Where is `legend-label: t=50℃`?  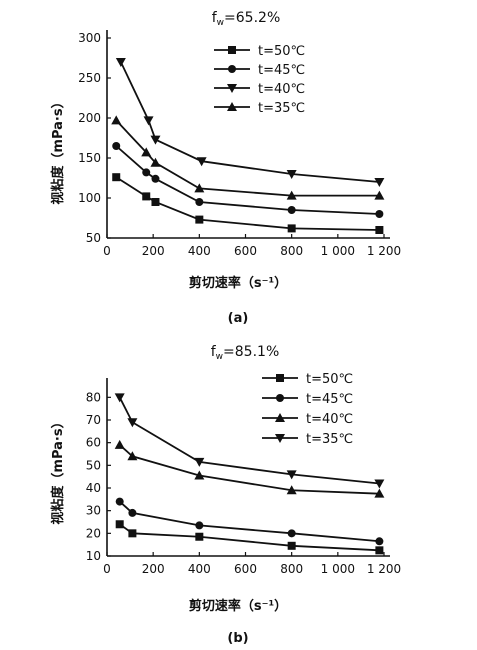
legend-label: t=50℃ is located at coordinates (329, 379).